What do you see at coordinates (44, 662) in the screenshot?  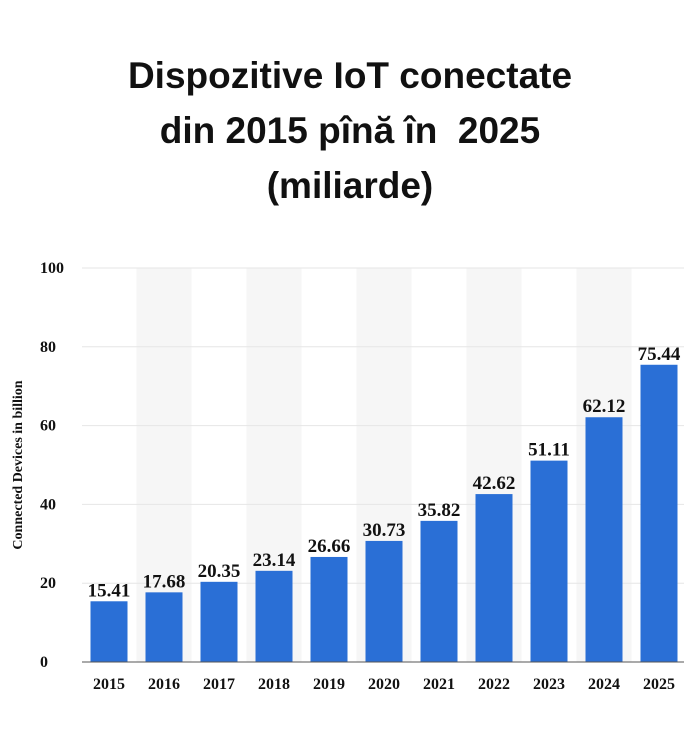 I see `y-tick-label: 0` at bounding box center [44, 662].